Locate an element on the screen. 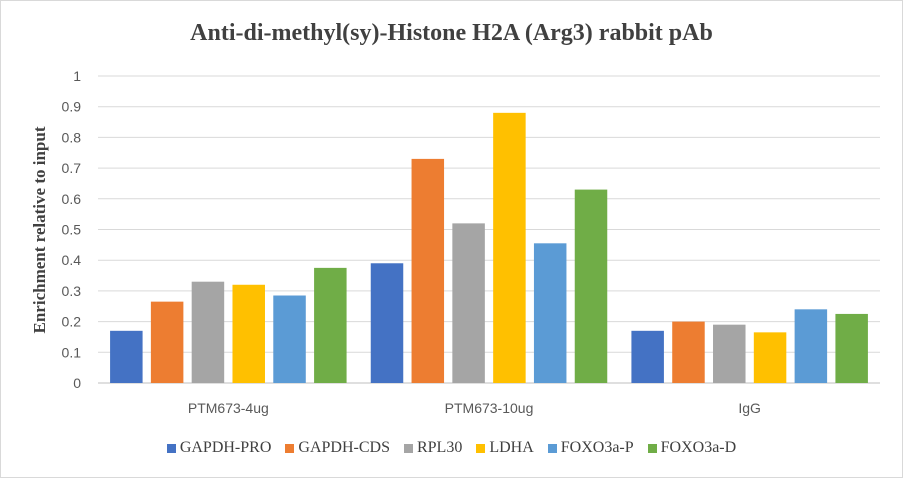  x-category-label: PTM673-4ug is located at coordinates (228, 408).